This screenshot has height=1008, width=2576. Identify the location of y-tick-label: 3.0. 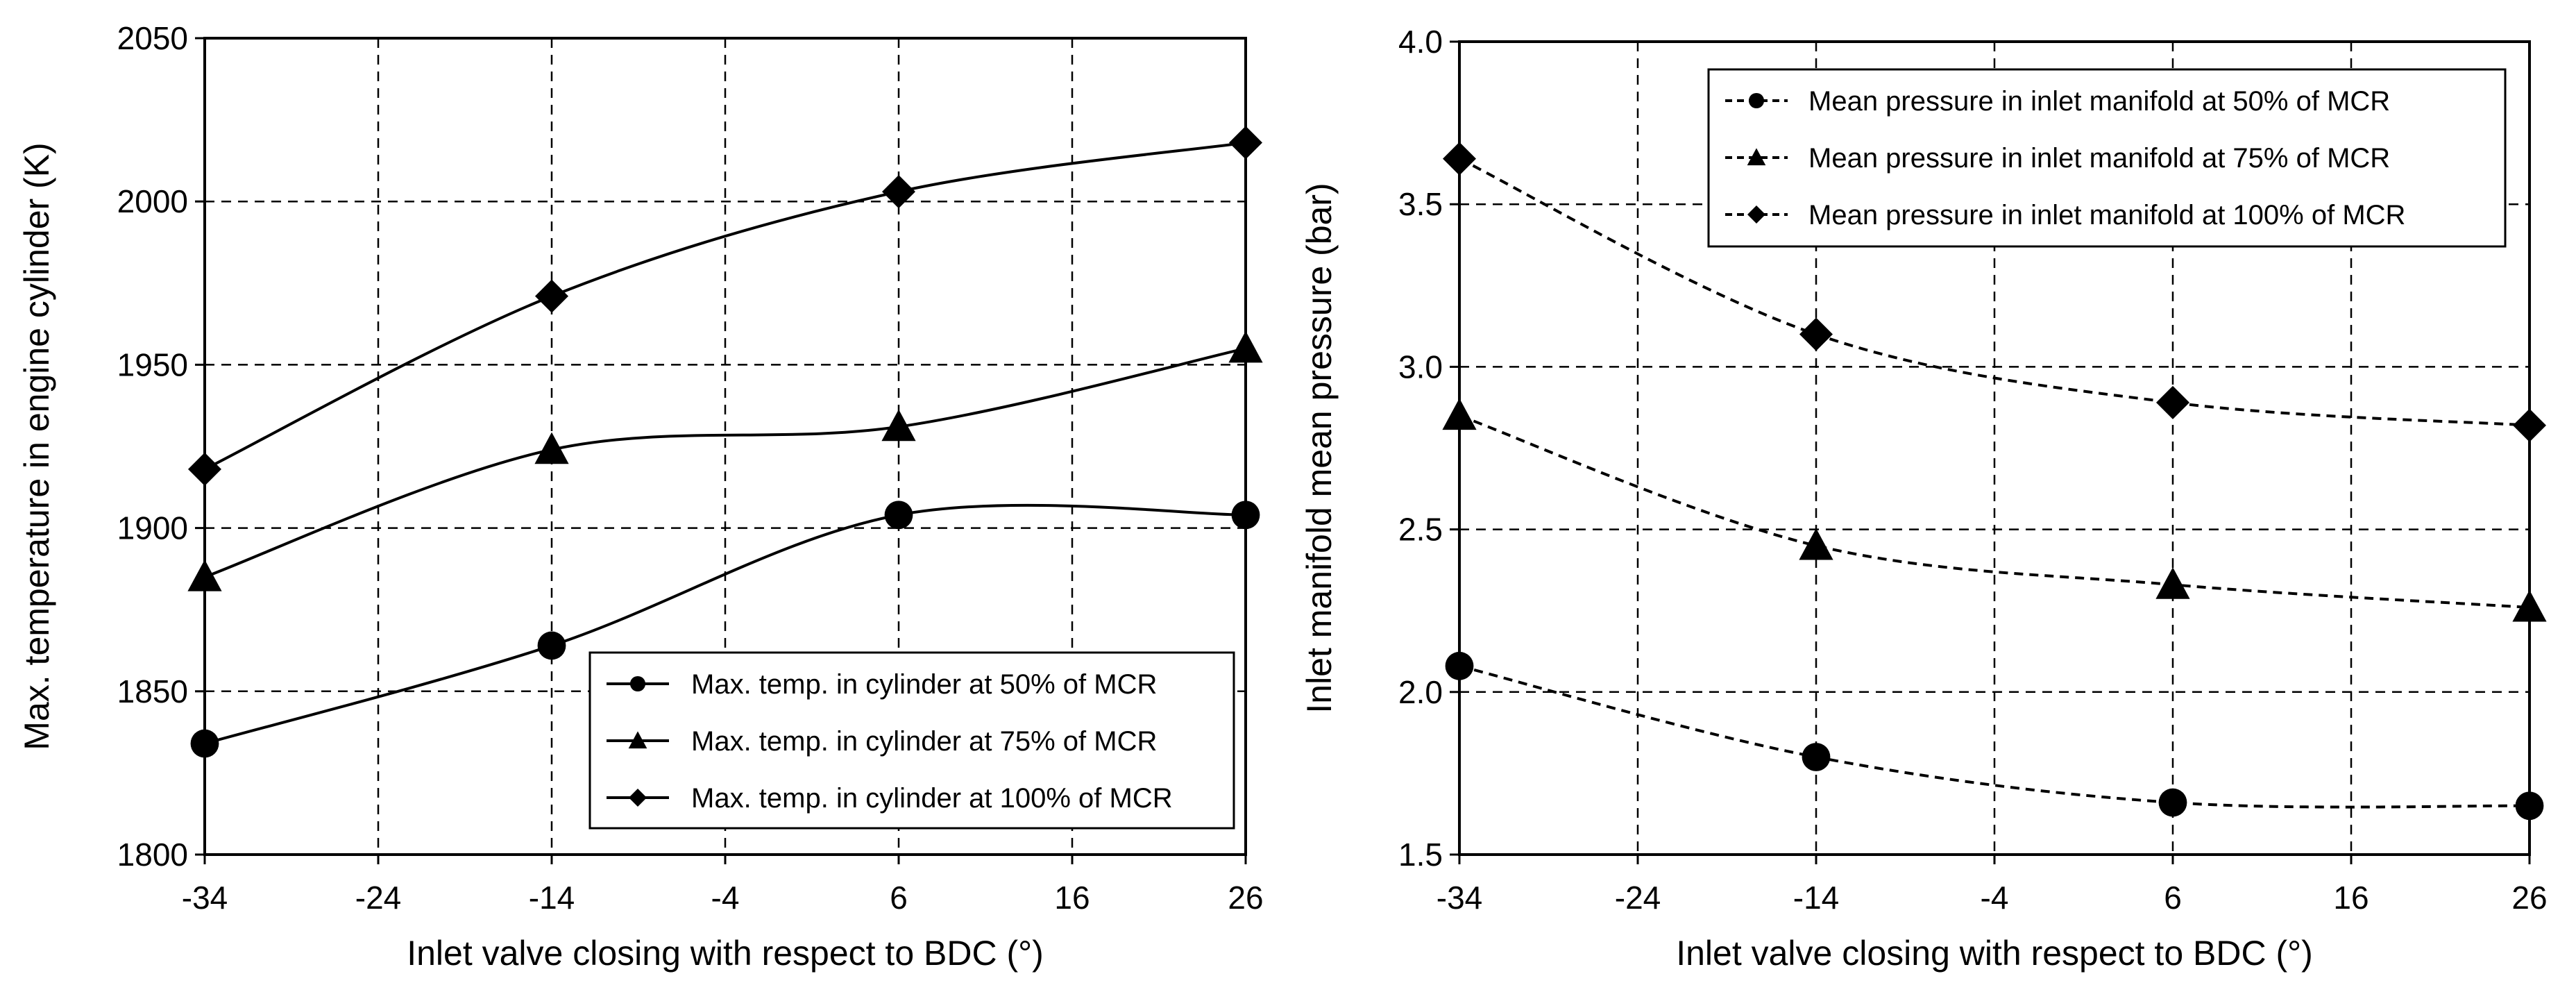
(1420, 367).